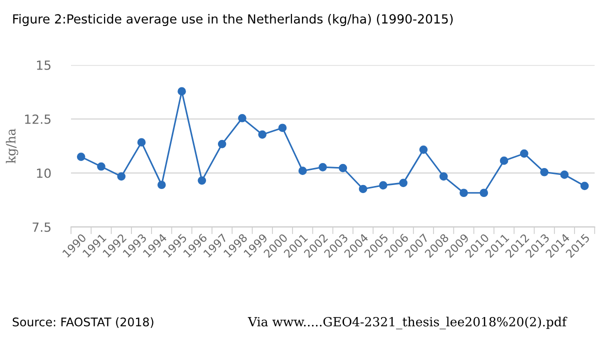 This screenshot has height=348, width=600. I want to click on y-tick-label: 15, so click(43, 65).